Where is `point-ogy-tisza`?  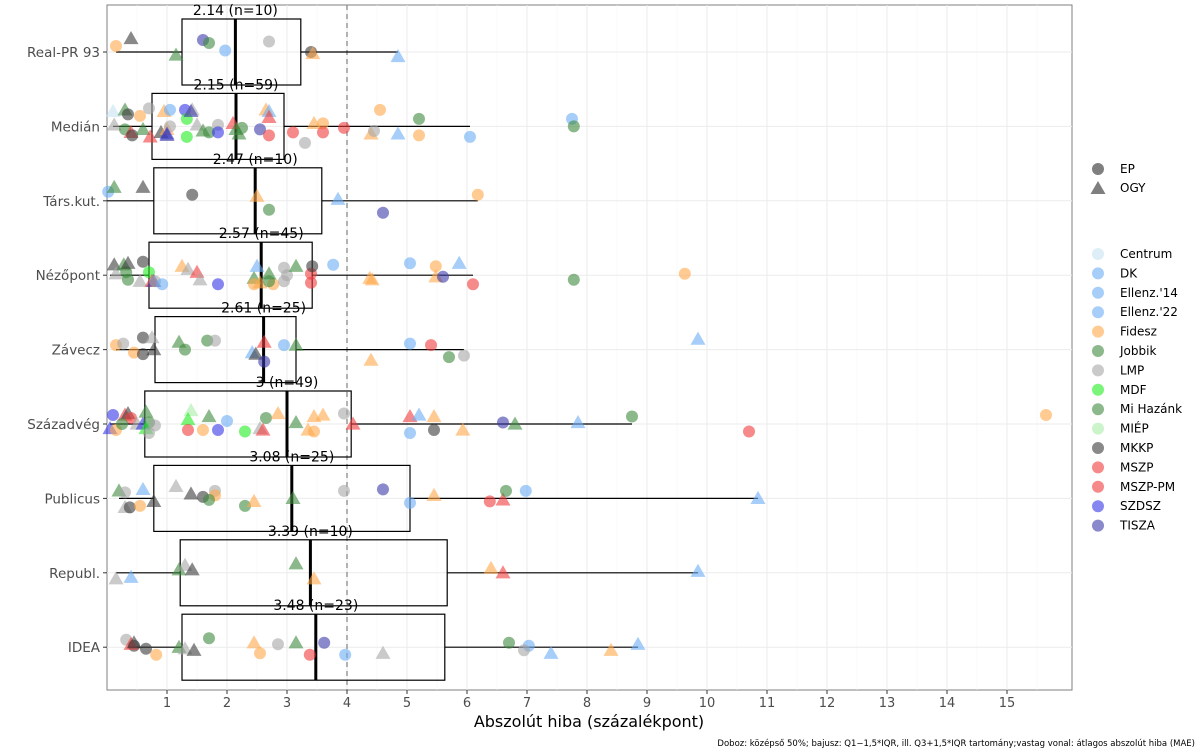 point-ogy-tisza is located at coordinates (191, 110).